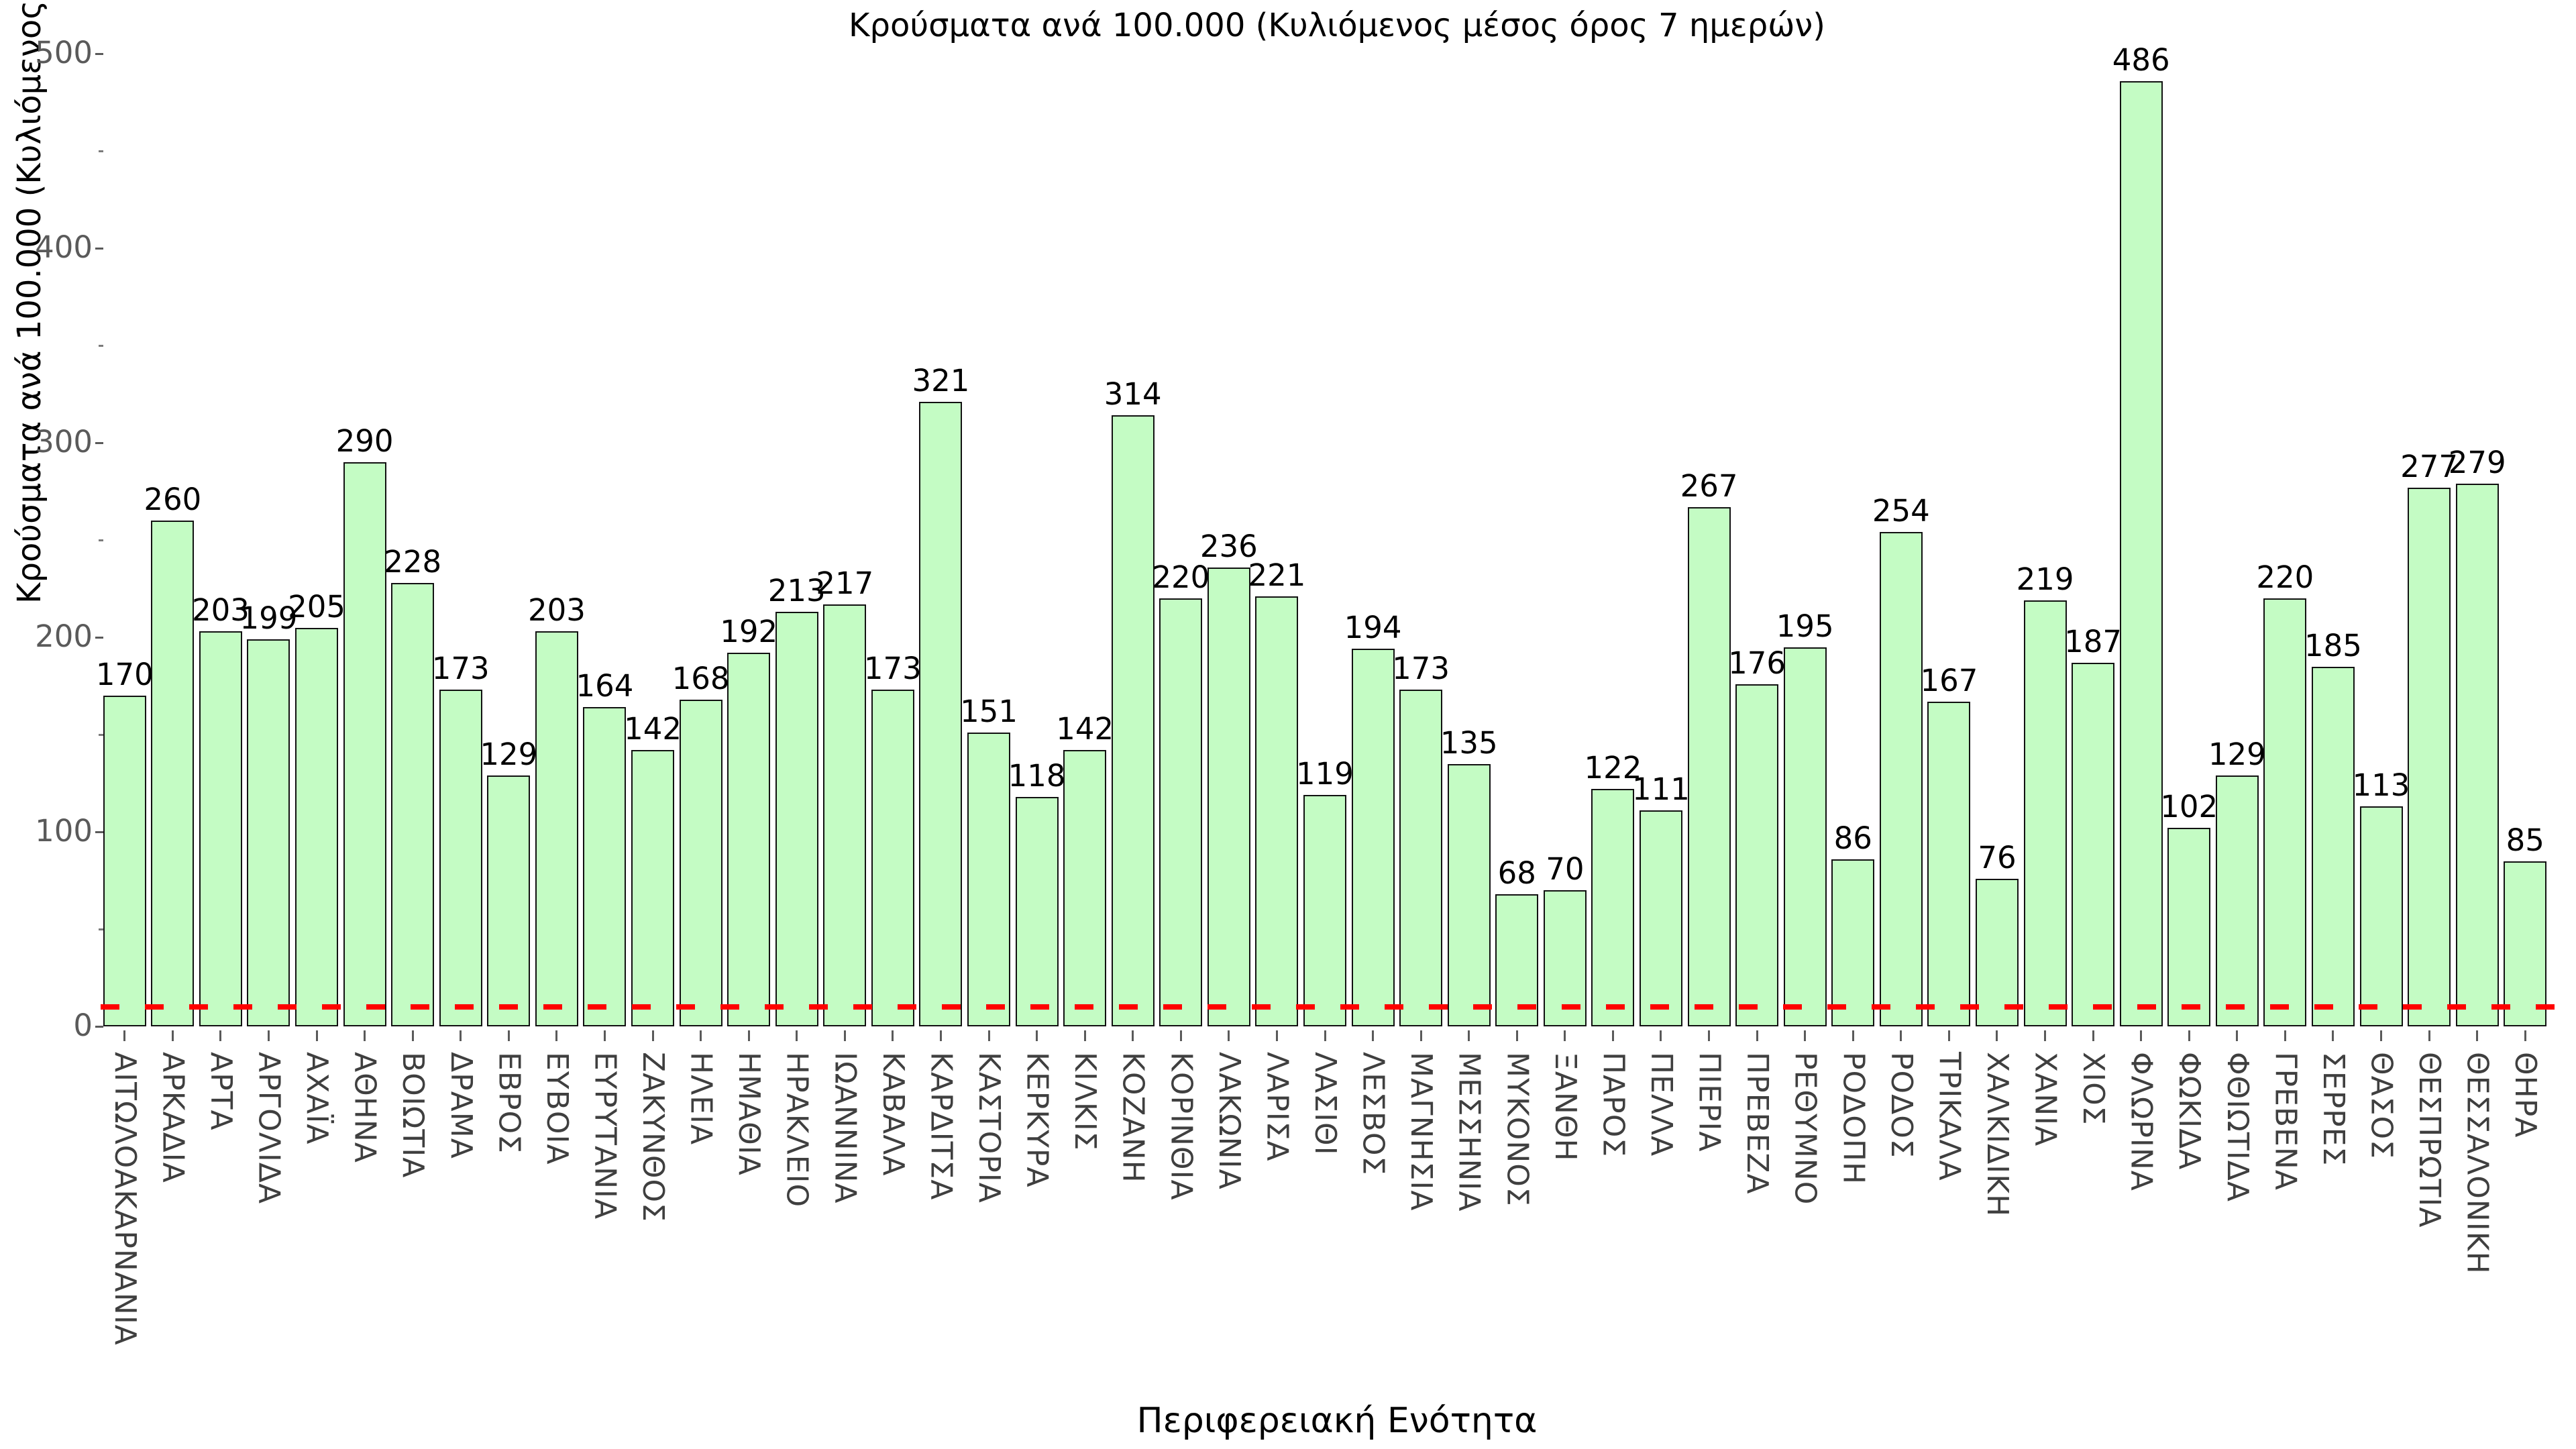 This screenshot has height=1449, width=2576. Describe the element at coordinates (2429, 1140) in the screenshot. I see `x-tick-label: ΘΕΣΠΡΩΤΙΑ` at that location.